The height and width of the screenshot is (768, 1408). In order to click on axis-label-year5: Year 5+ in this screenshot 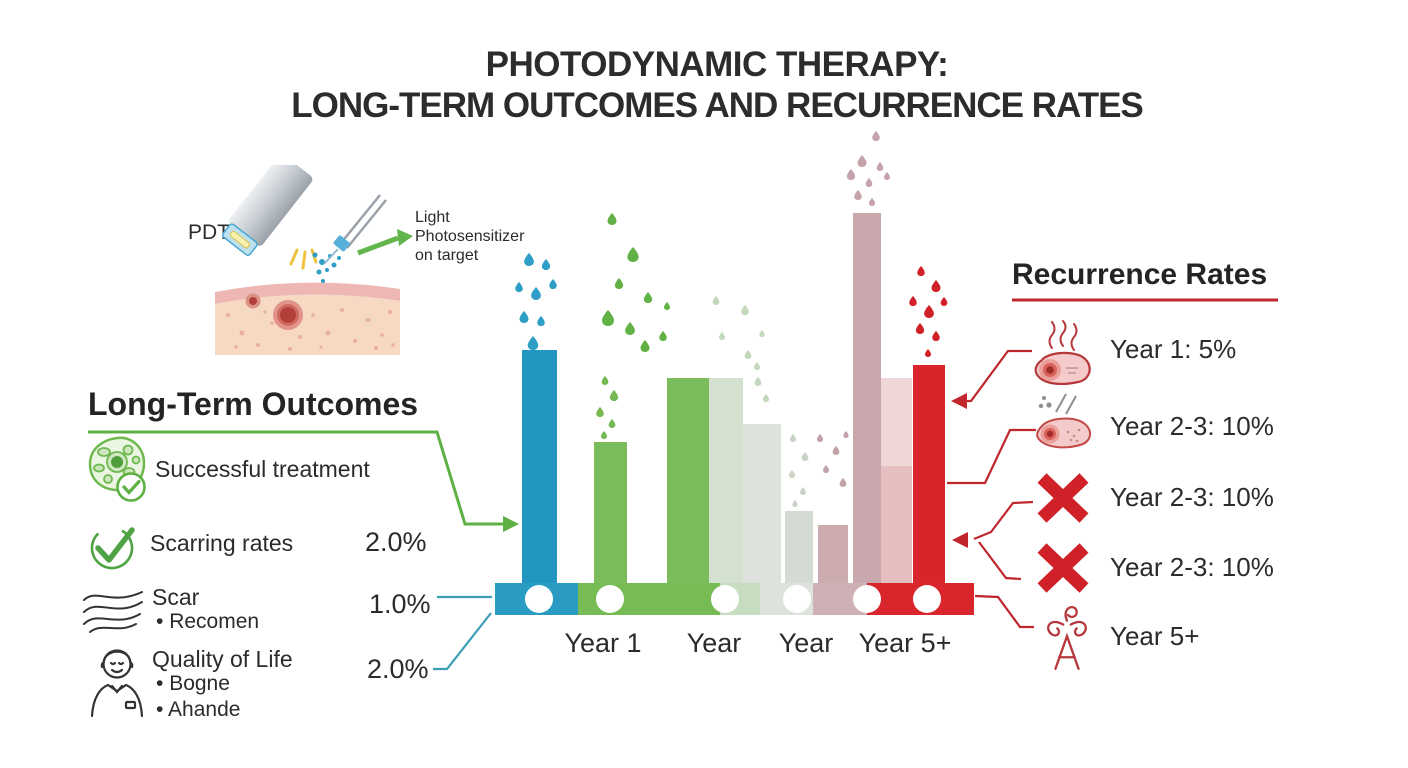, I will do `click(905, 643)`.